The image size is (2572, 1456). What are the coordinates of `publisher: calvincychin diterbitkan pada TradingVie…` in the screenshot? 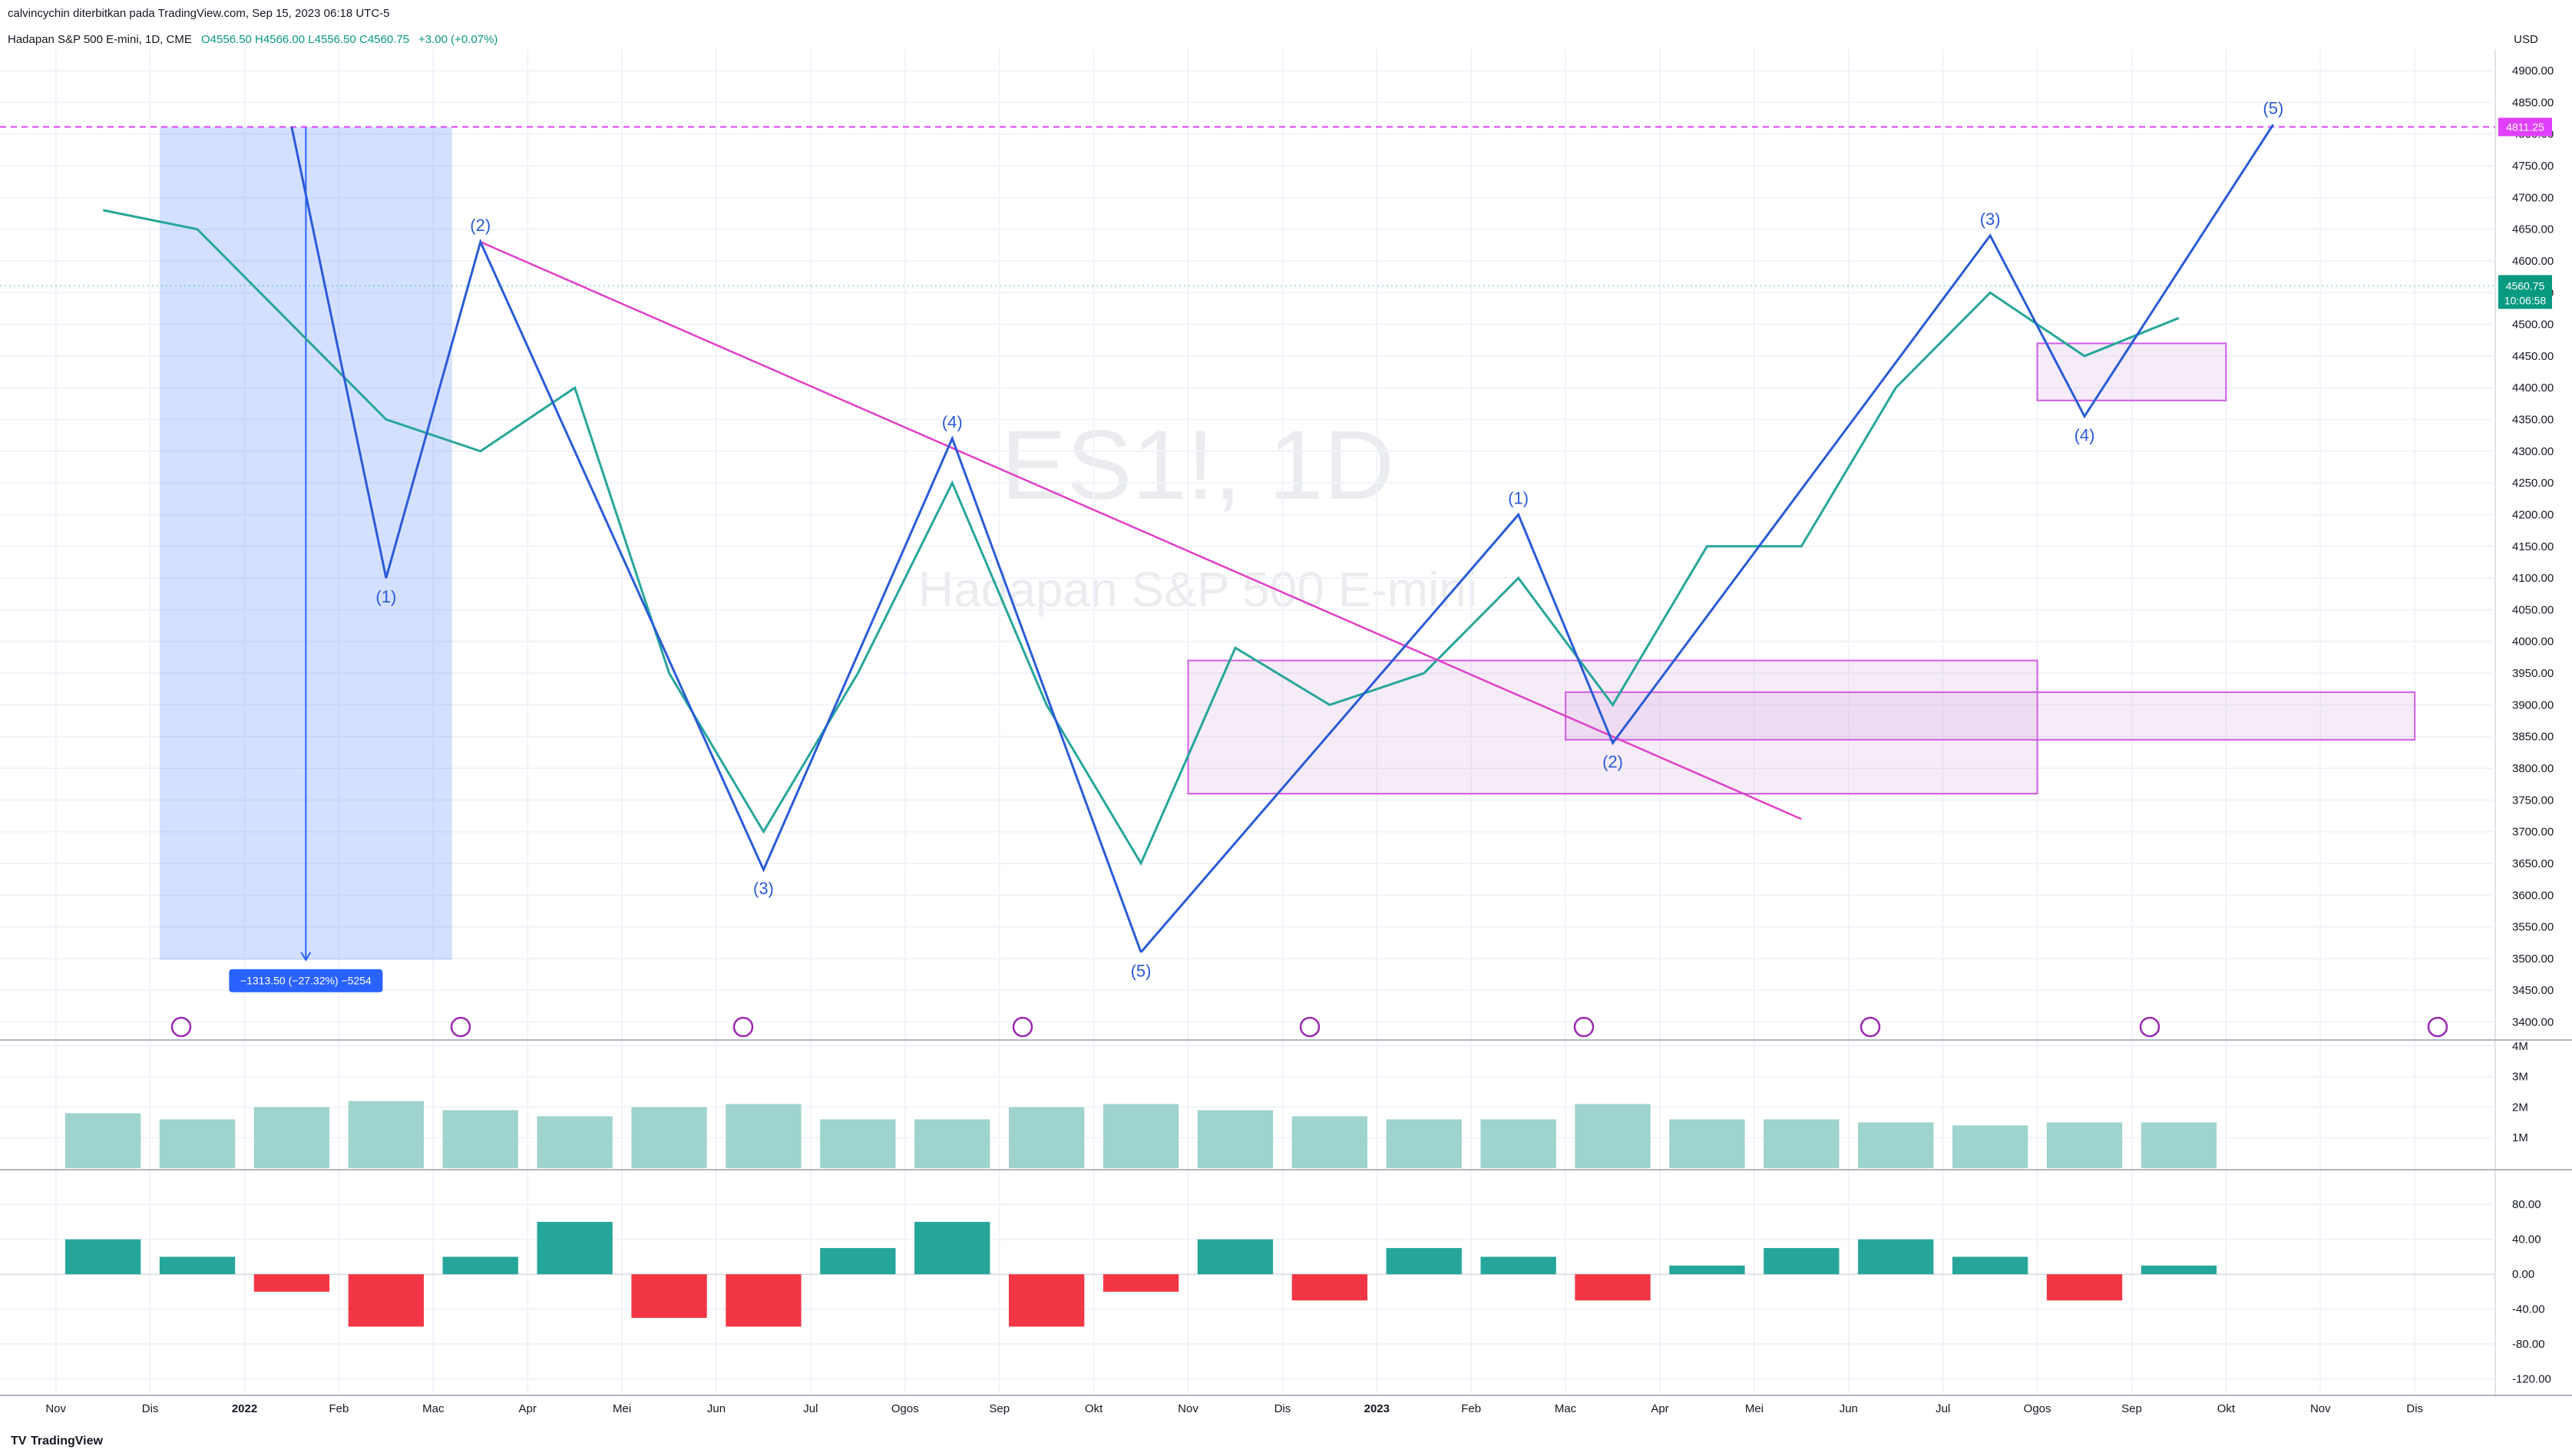 It's located at (199, 13).